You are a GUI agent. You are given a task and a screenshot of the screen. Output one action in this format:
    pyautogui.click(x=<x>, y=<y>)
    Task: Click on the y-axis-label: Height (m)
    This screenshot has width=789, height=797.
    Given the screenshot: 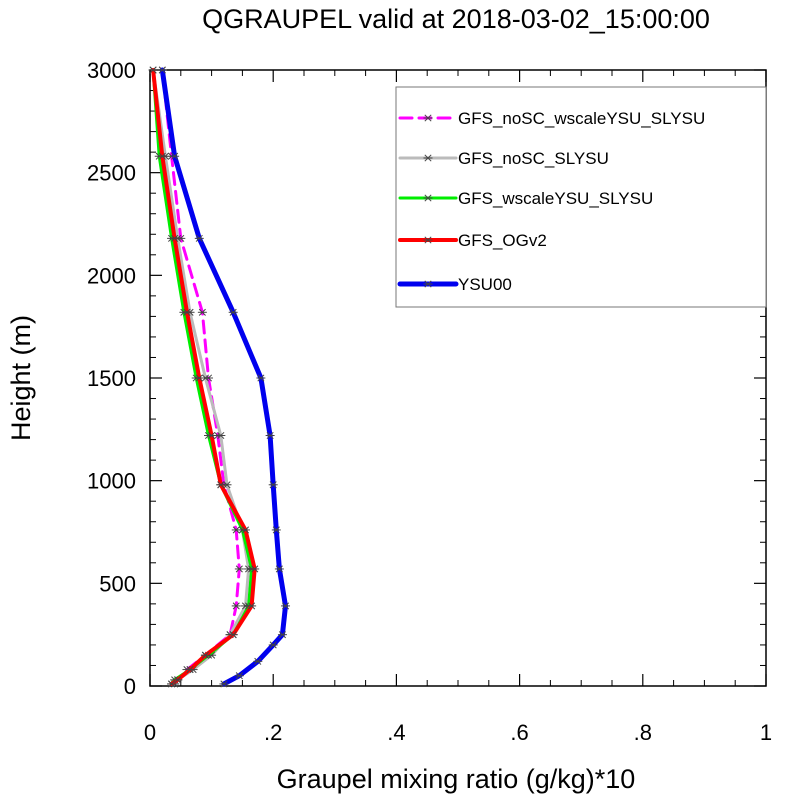 What is the action you would take?
    pyautogui.click(x=21, y=378)
    